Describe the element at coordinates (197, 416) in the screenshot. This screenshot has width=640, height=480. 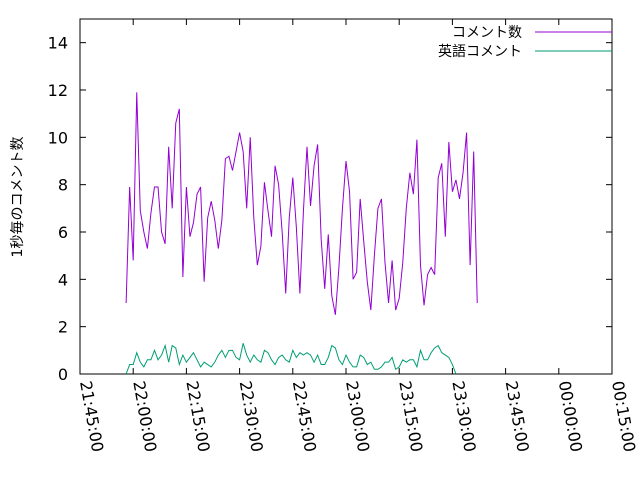
I see `x-tick-label: 22:15:00` at that location.